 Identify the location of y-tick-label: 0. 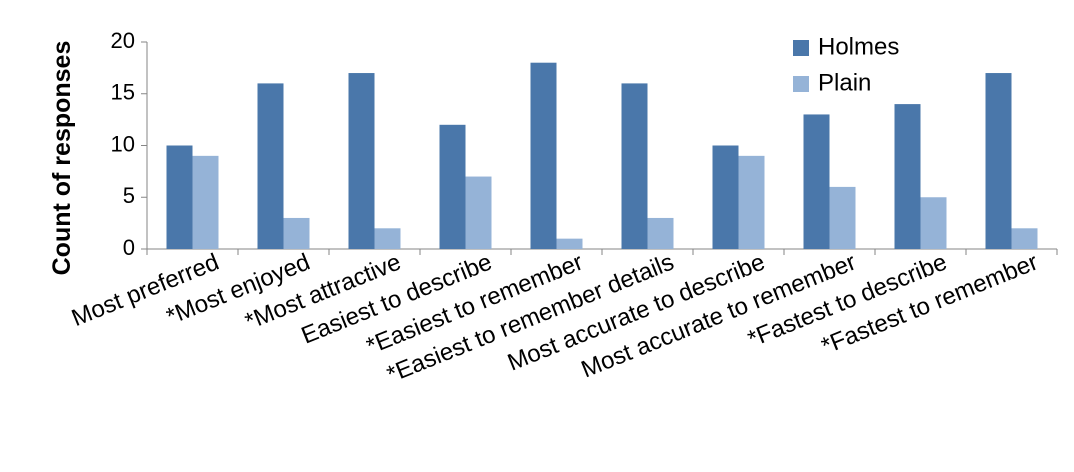
(129, 247).